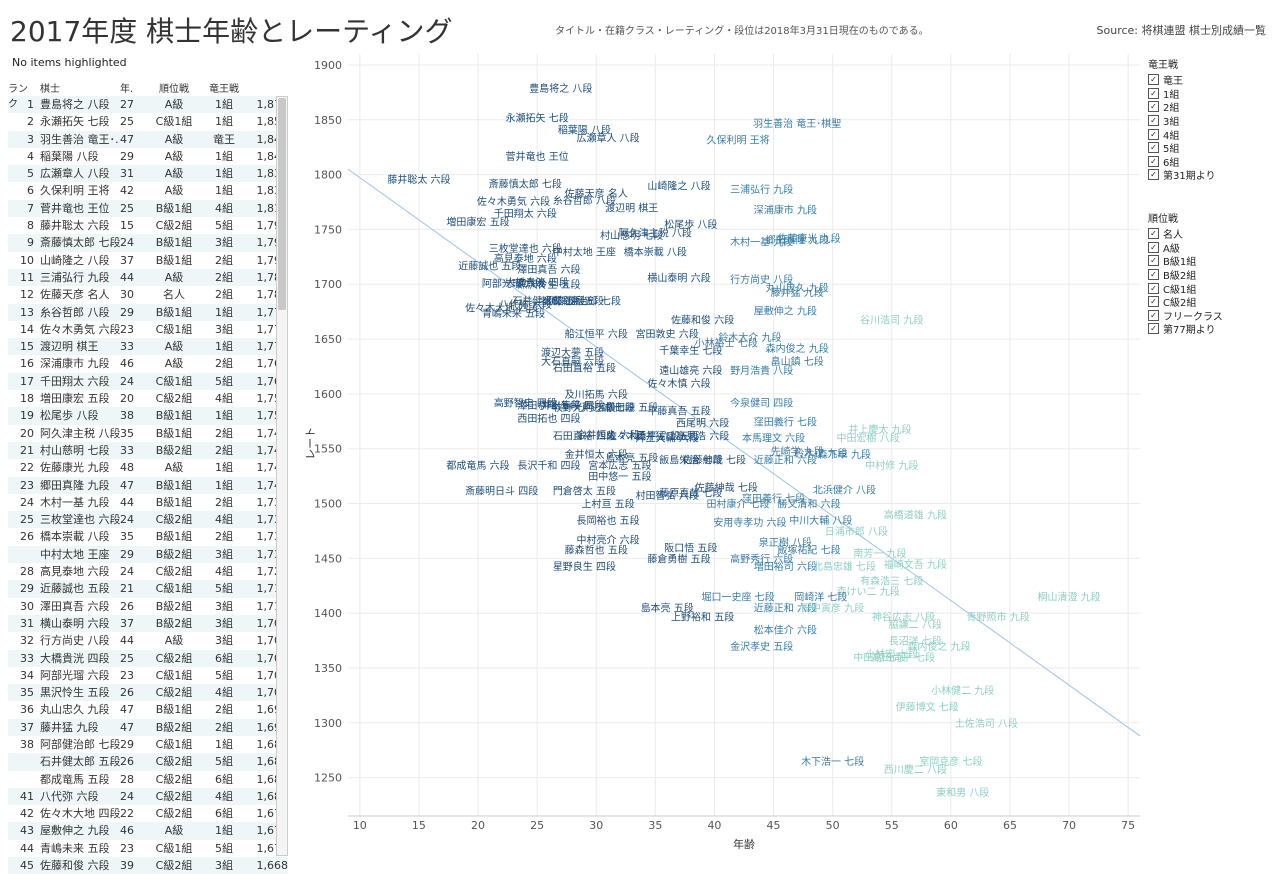  What do you see at coordinates (148, 727) in the screenshot?
I see `table-row: 37 藤井猛 九段 47 B級2組 2組 1,693` at bounding box center [148, 727].